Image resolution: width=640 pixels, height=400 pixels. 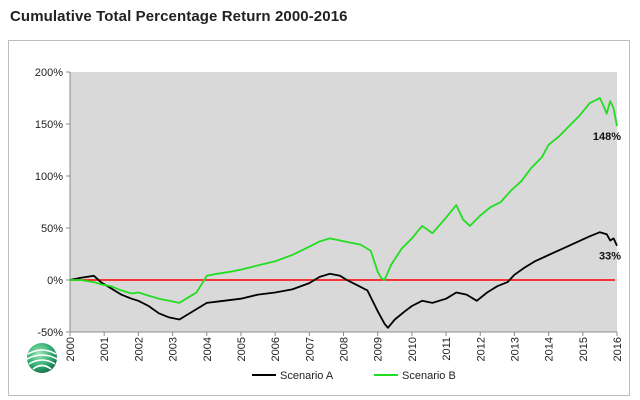 I want to click on y-tick-label: -50%, so click(x=50, y=333).